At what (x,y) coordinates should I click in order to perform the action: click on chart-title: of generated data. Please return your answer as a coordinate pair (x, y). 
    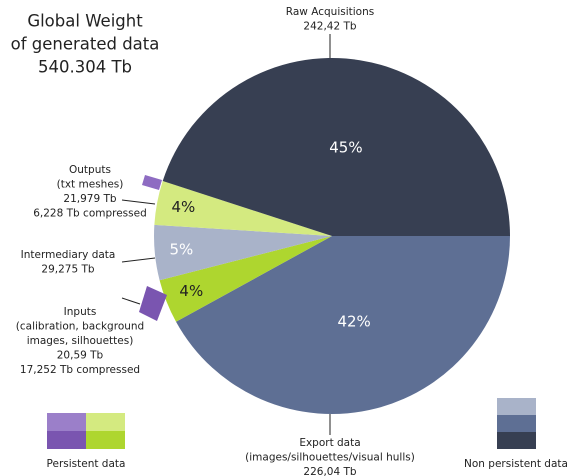
    Looking at the image, I should click on (85, 44).